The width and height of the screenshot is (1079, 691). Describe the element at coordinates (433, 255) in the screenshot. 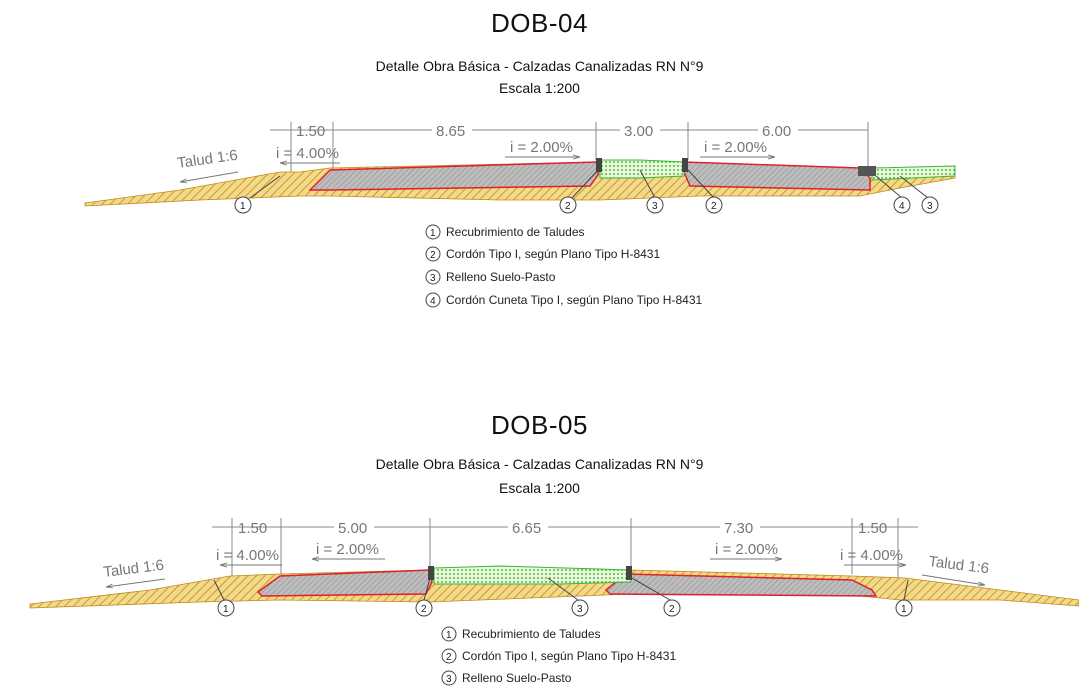

I see `dob04-legend-2-num: 2` at that location.